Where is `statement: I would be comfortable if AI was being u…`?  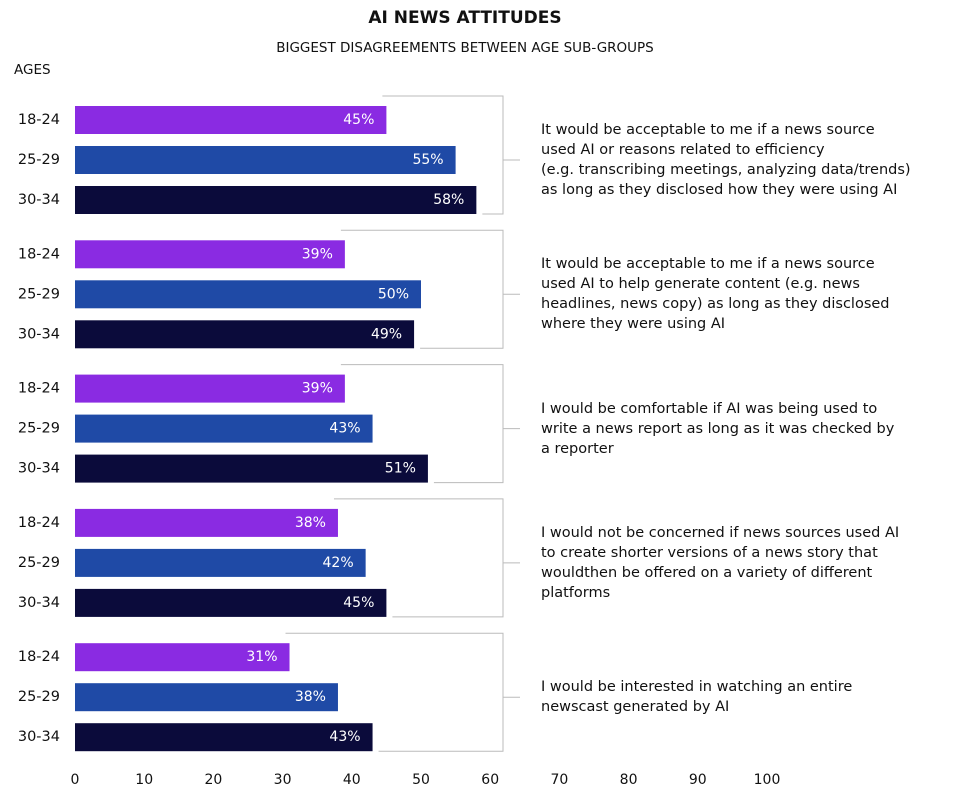
statement: I would be comfortable if AI was being u… is located at coordinates (718, 428).